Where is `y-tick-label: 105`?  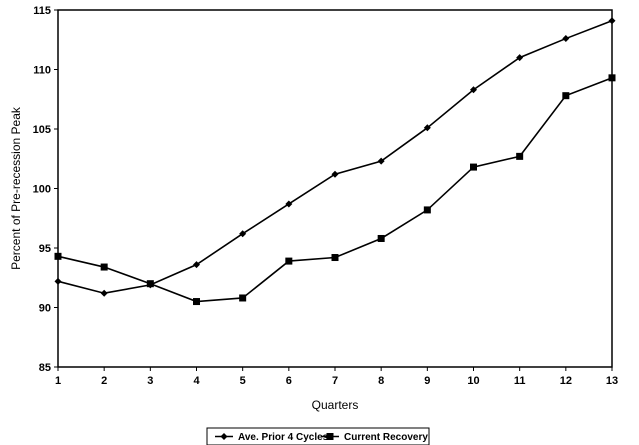 y-tick-label: 105 is located at coordinates (42, 130).